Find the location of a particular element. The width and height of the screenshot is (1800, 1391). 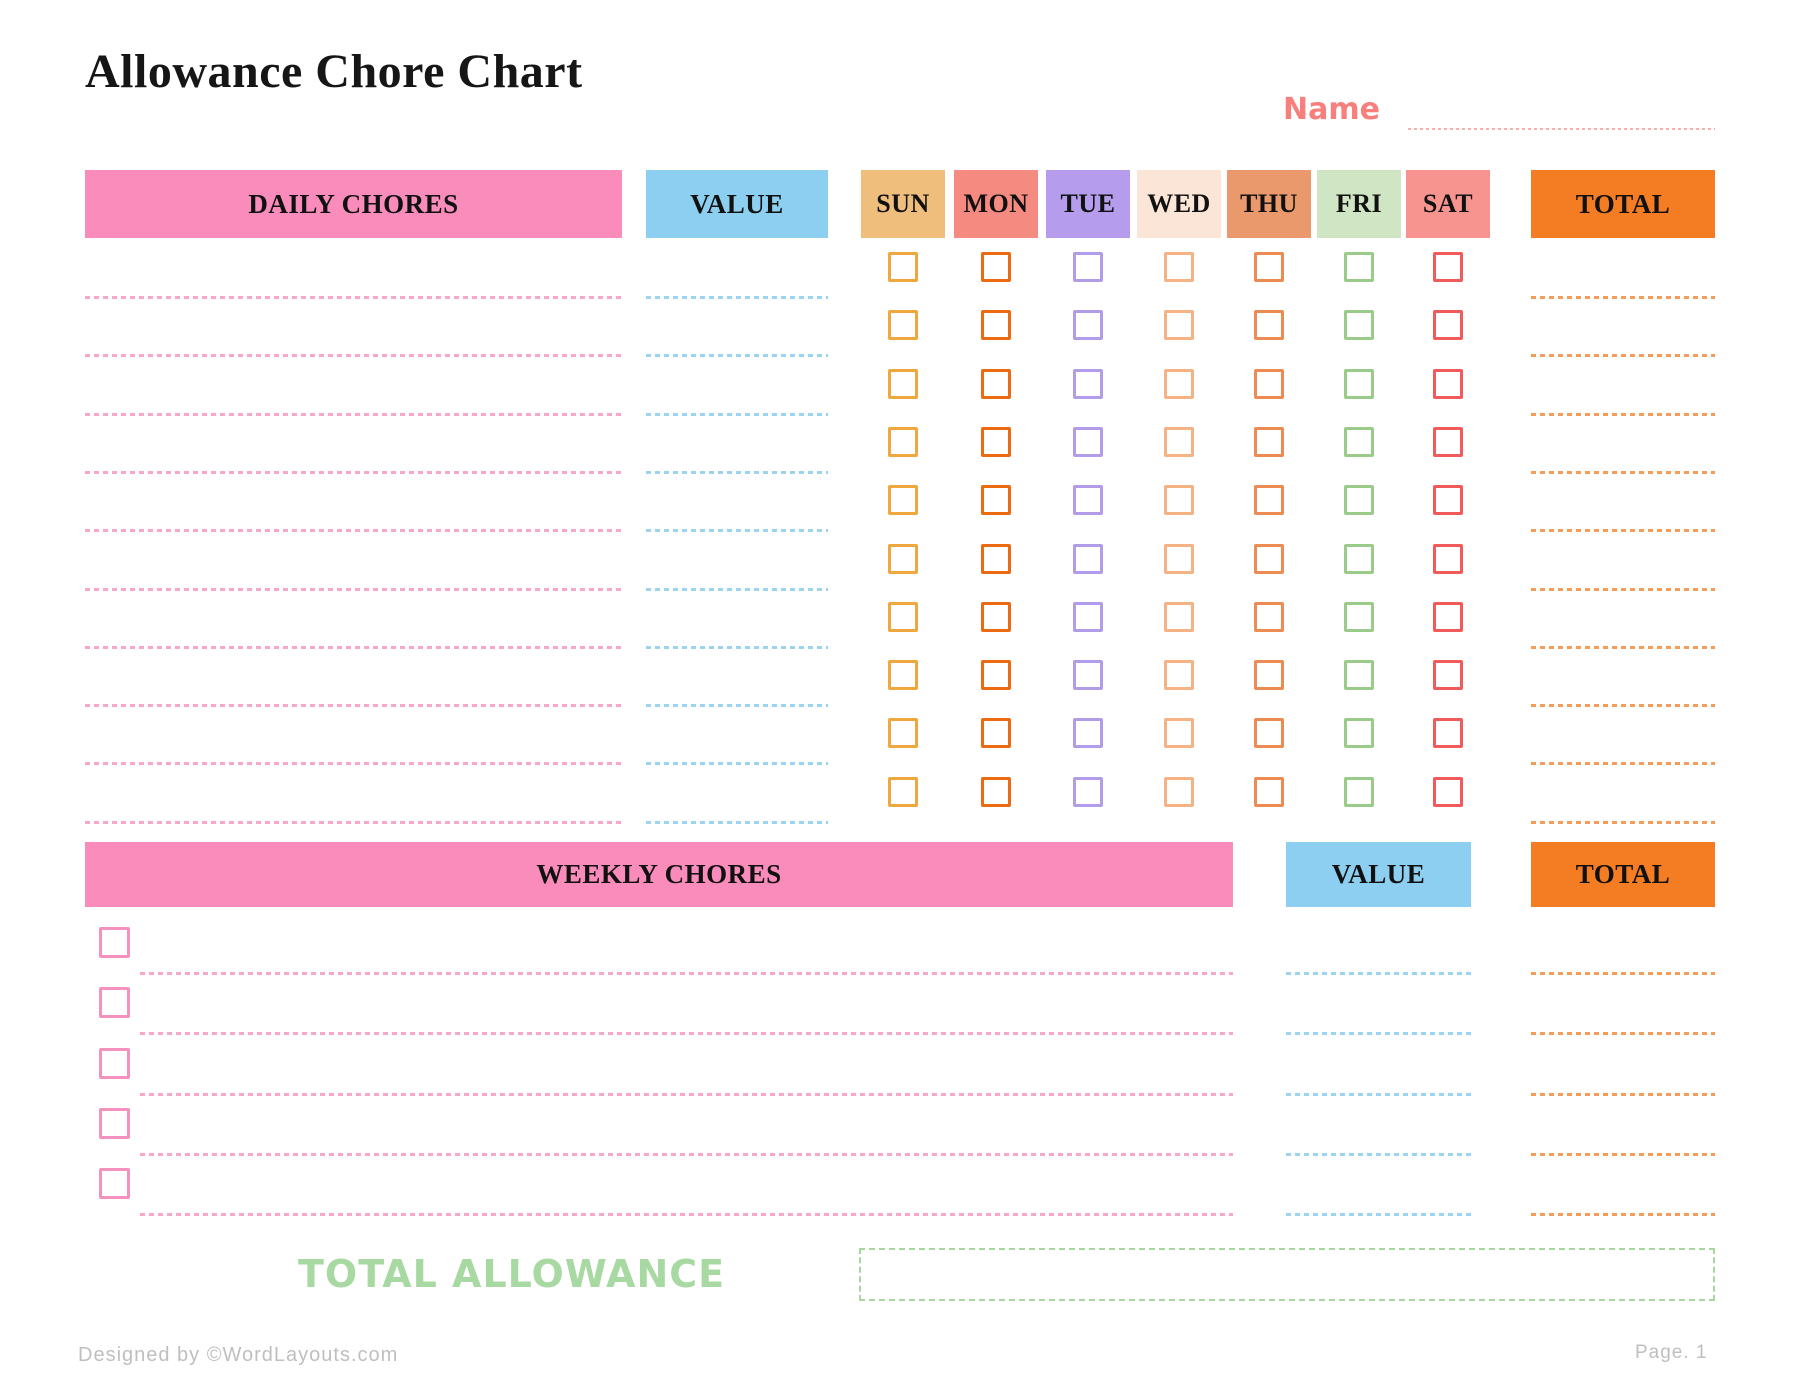

checkbox-thu-row4 is located at coordinates (1269, 442).